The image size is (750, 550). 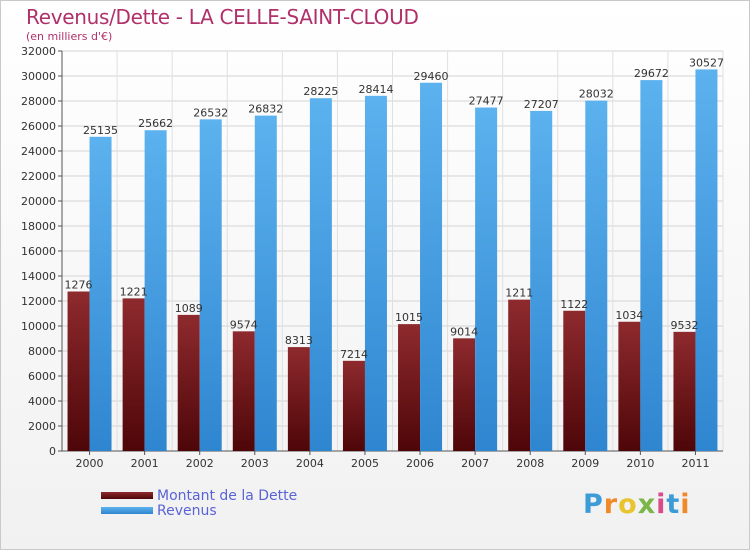 I want to click on y-tick-label: 22000, so click(x=38, y=176).